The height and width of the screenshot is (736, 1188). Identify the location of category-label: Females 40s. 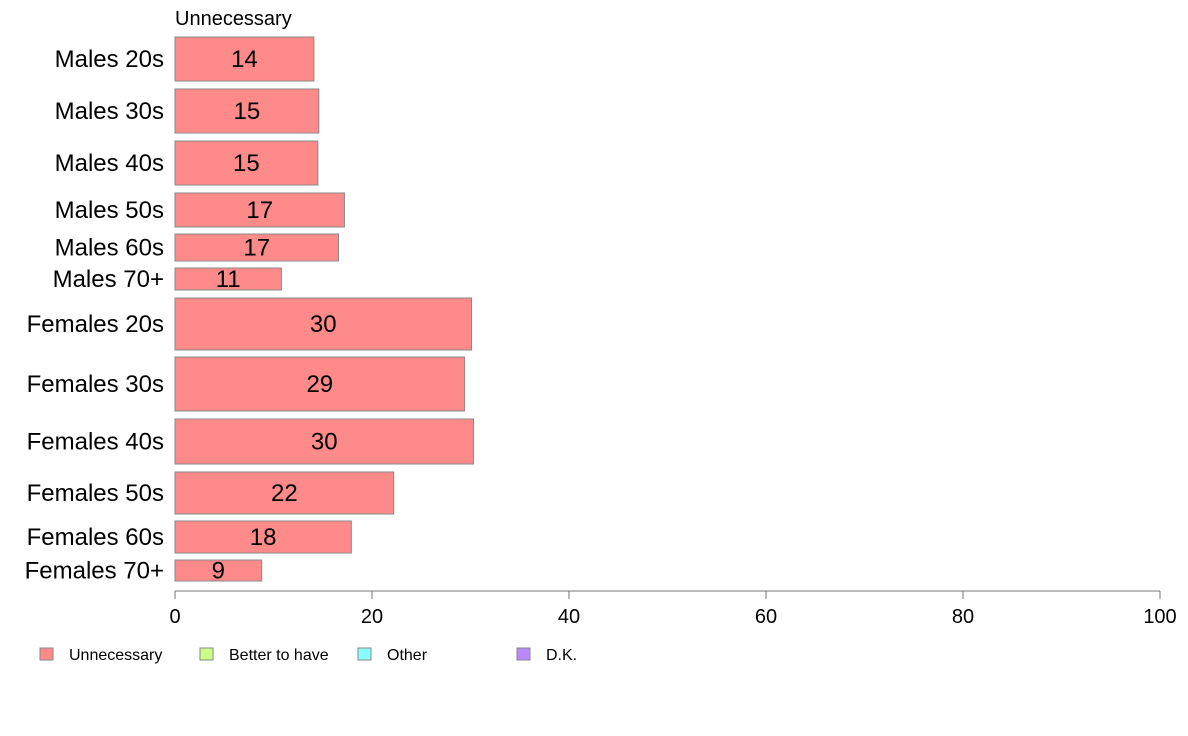
(95, 442).